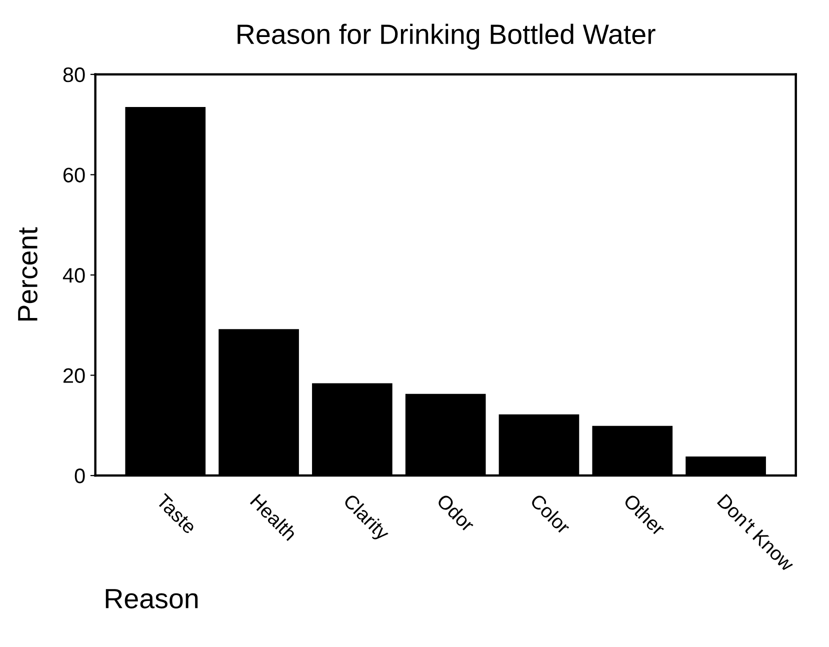 The image size is (829, 647). I want to click on y-tick-label: 60, so click(74, 175).